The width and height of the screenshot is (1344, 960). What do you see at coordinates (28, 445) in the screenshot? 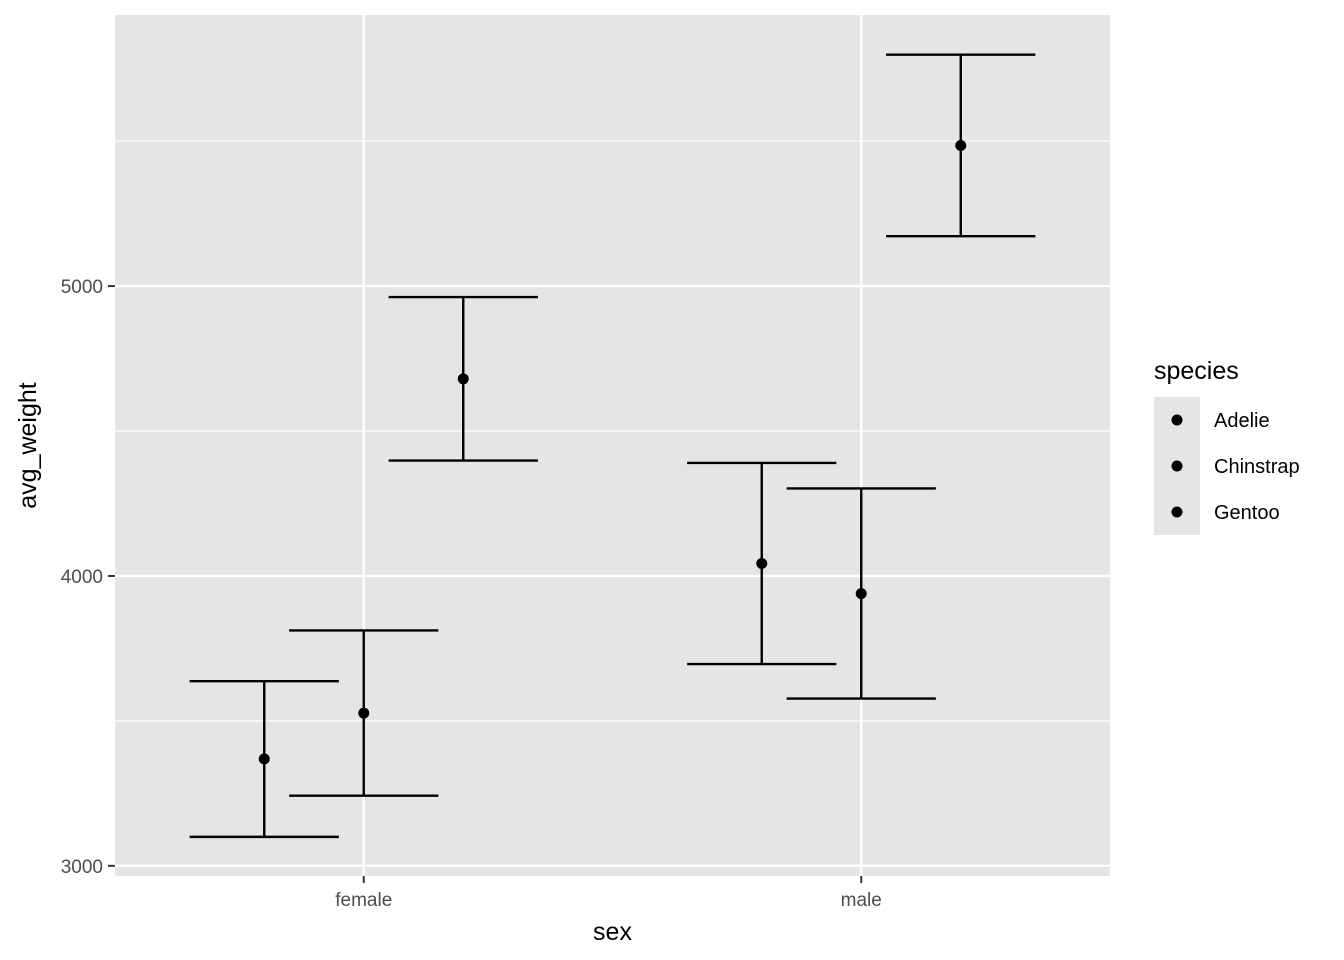
I see `y-axis-title: avg_weight` at bounding box center [28, 445].